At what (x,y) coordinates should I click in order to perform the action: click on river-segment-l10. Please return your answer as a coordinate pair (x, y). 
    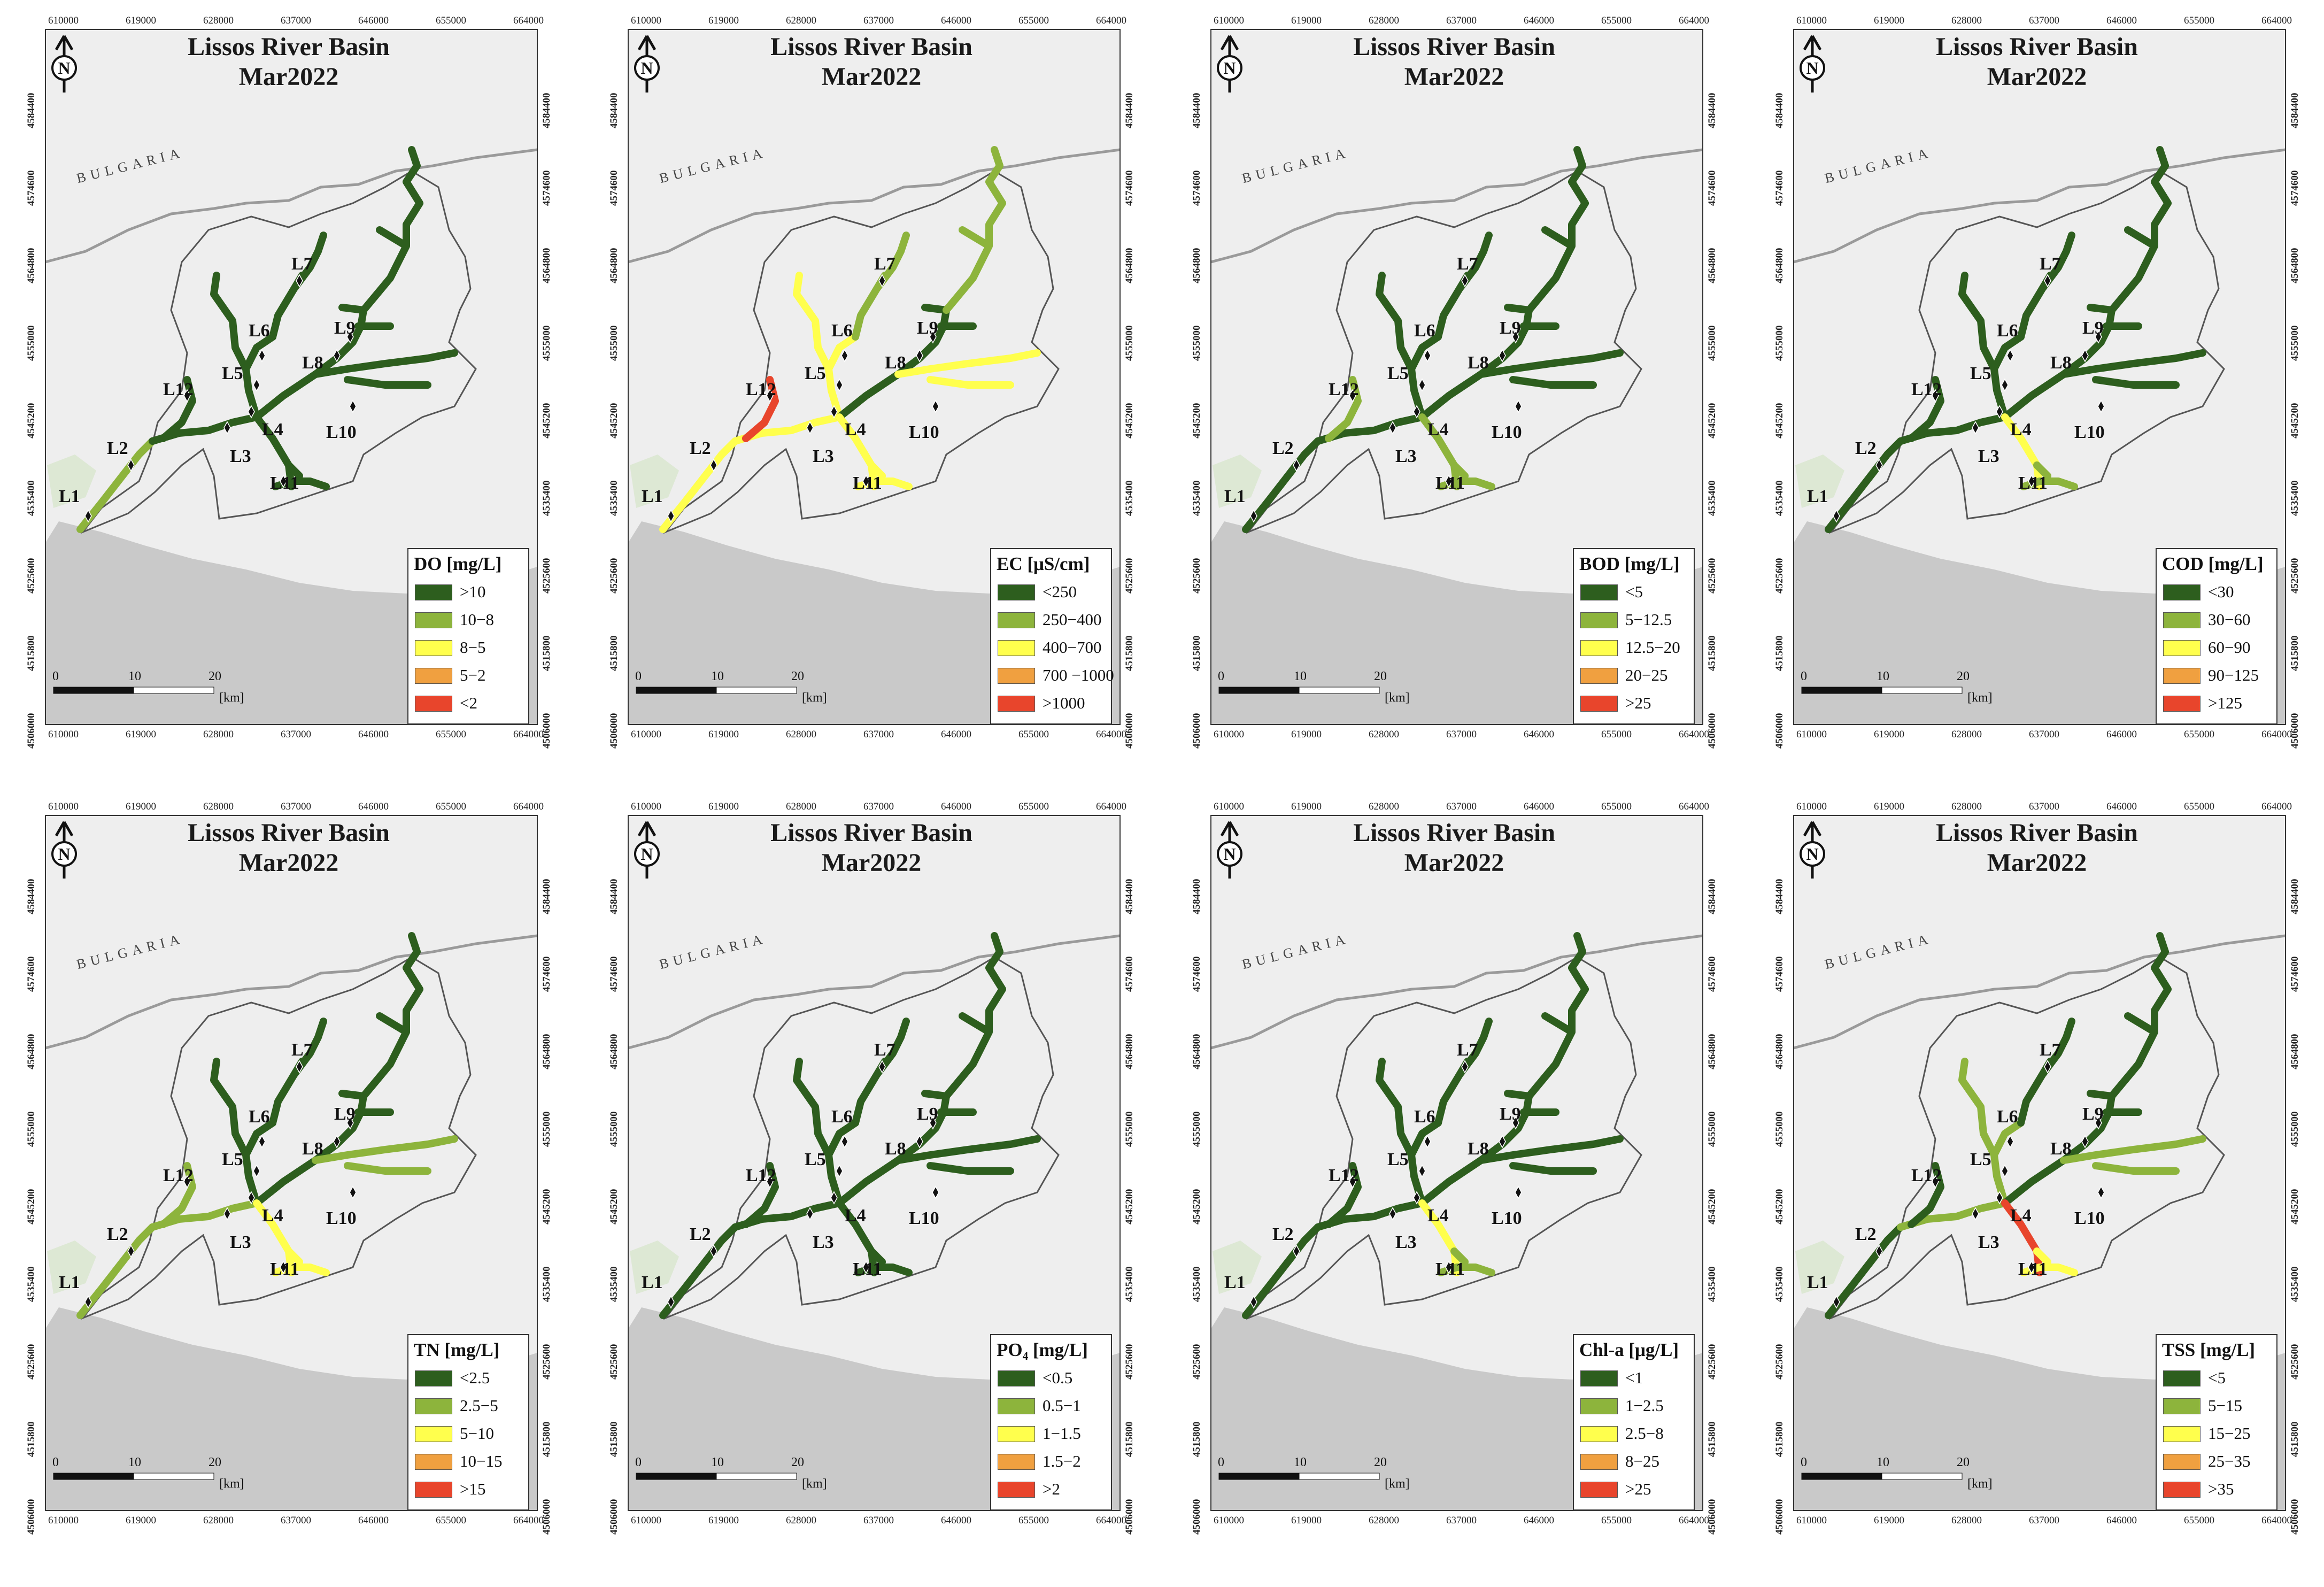
    Looking at the image, I should click on (1550, 369).